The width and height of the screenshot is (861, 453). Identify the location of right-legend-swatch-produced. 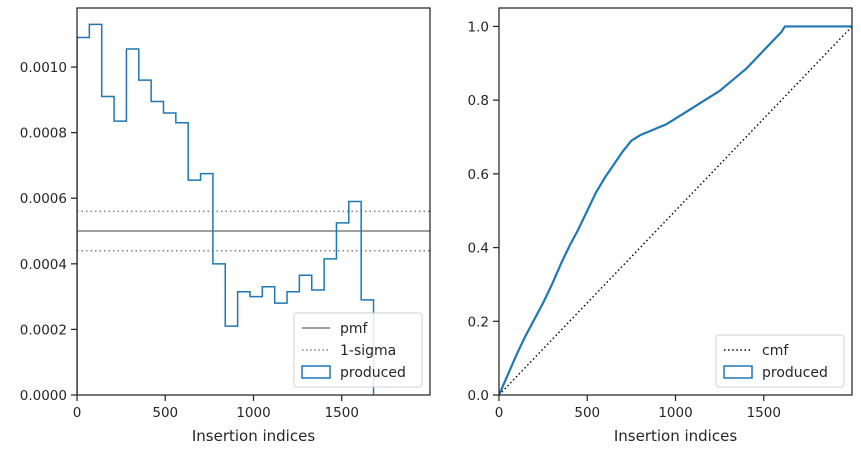
(738, 372).